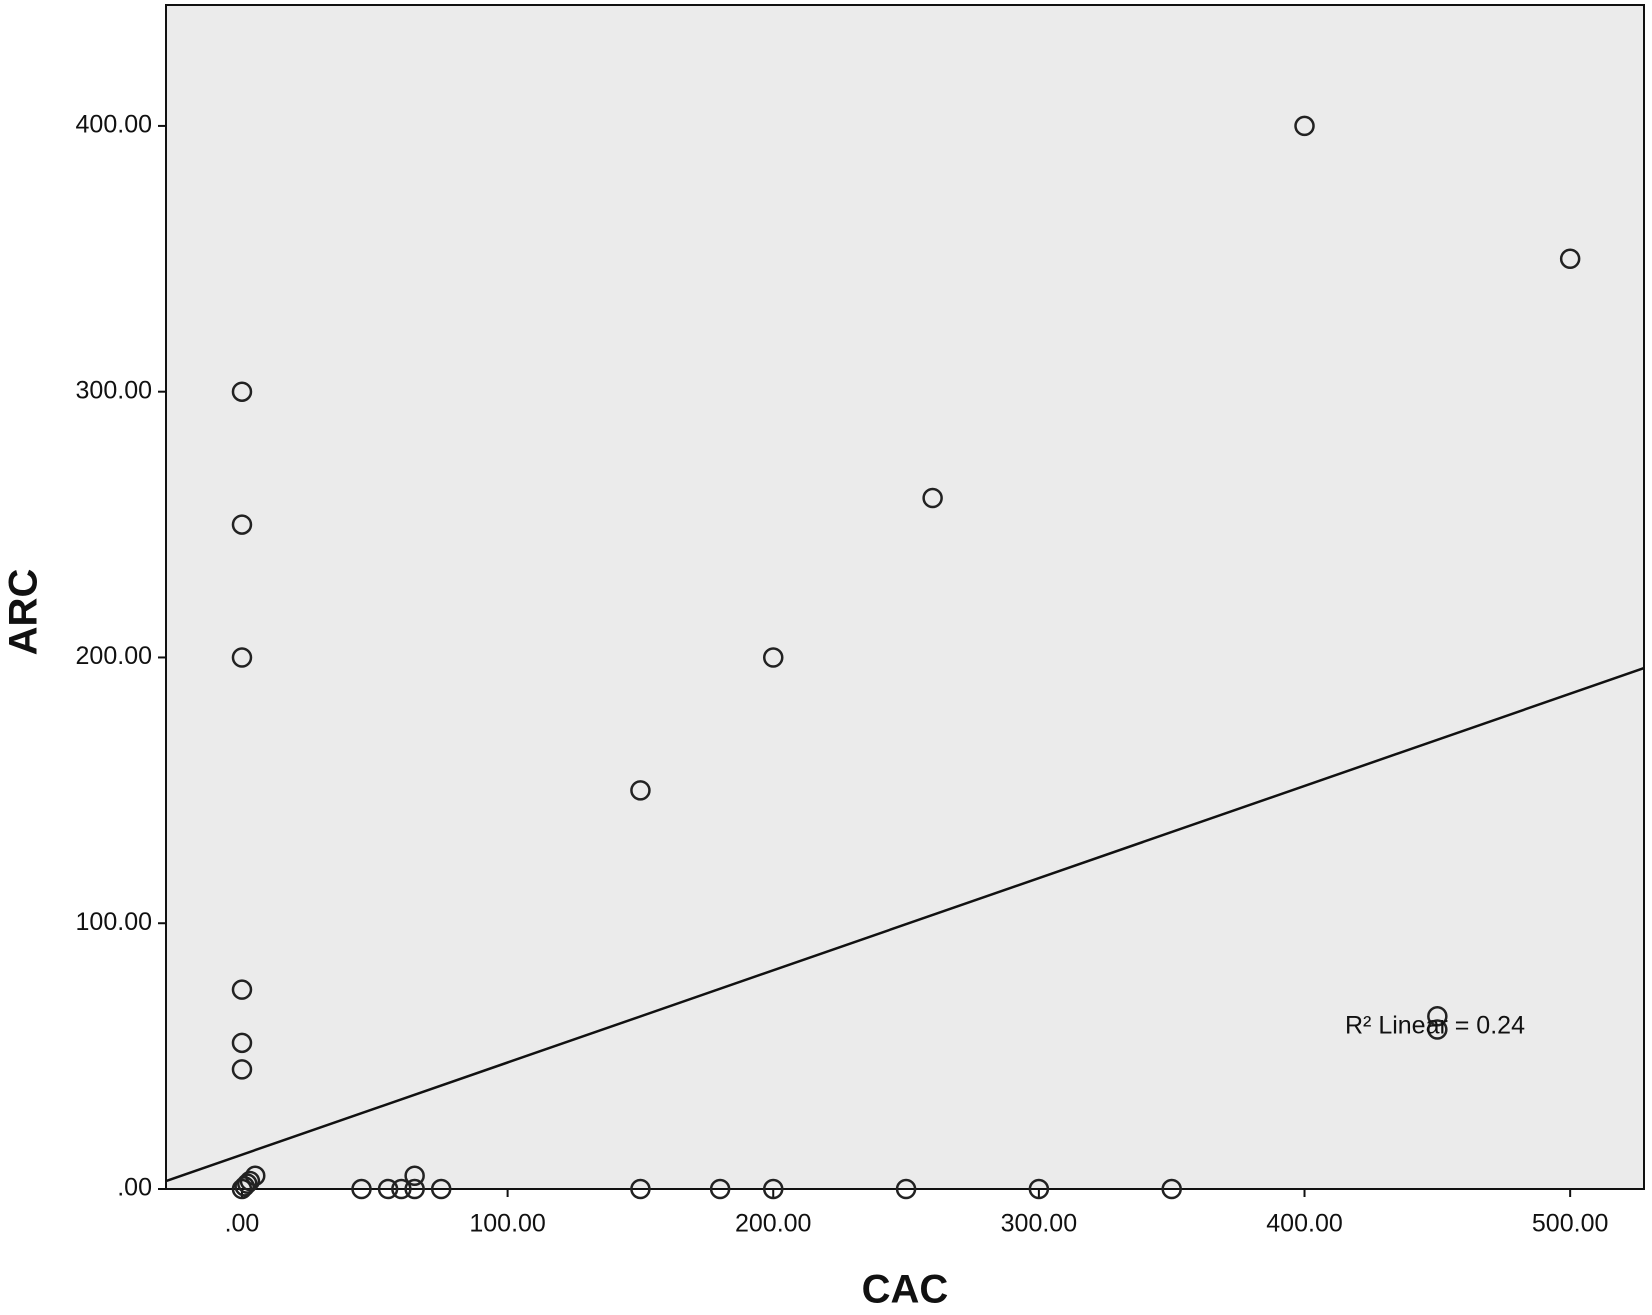  Describe the element at coordinates (114, 390) in the screenshot. I see `y-tick-label: 300.00` at that location.